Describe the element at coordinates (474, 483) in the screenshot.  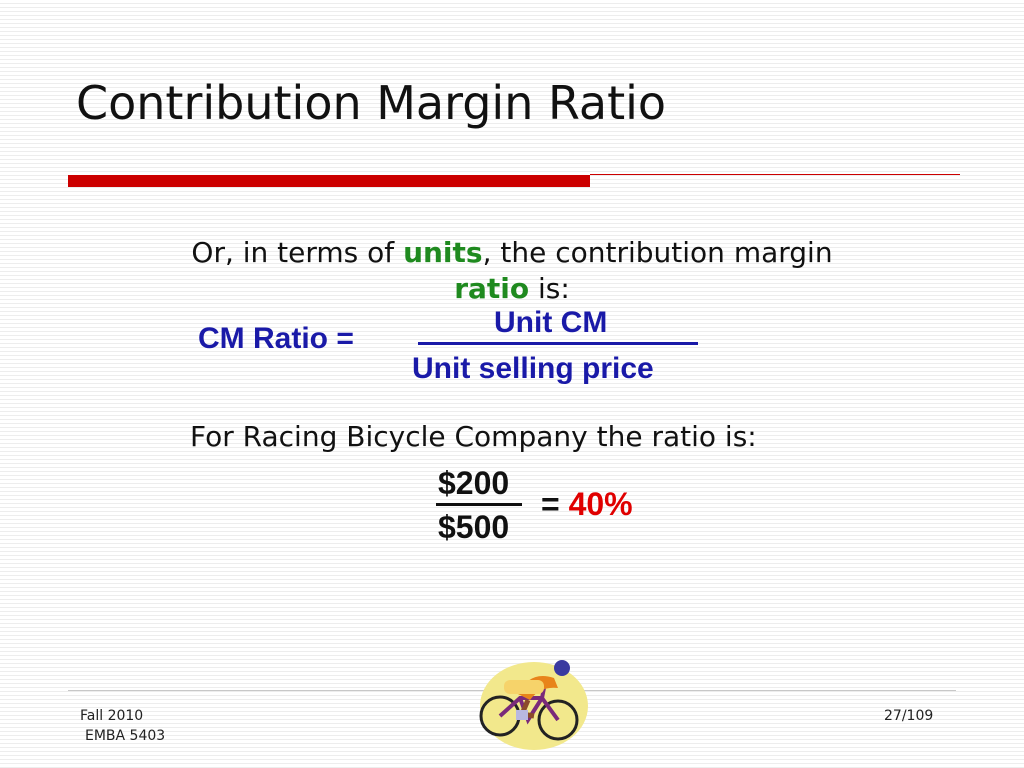
I see `example-numerator: $200` at that location.